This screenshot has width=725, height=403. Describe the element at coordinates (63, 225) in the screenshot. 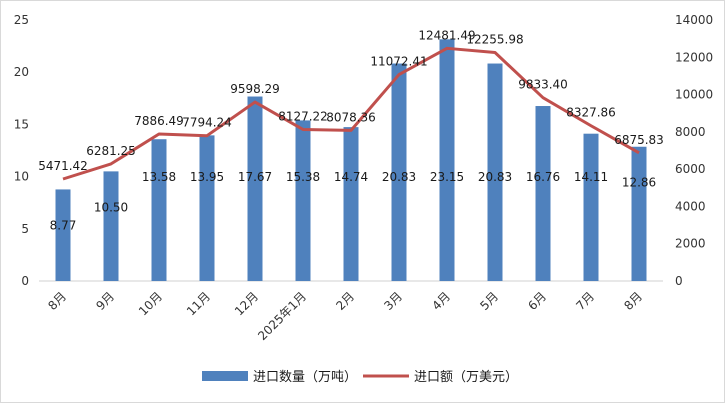

I see `bar-data-label: 8.77` at that location.